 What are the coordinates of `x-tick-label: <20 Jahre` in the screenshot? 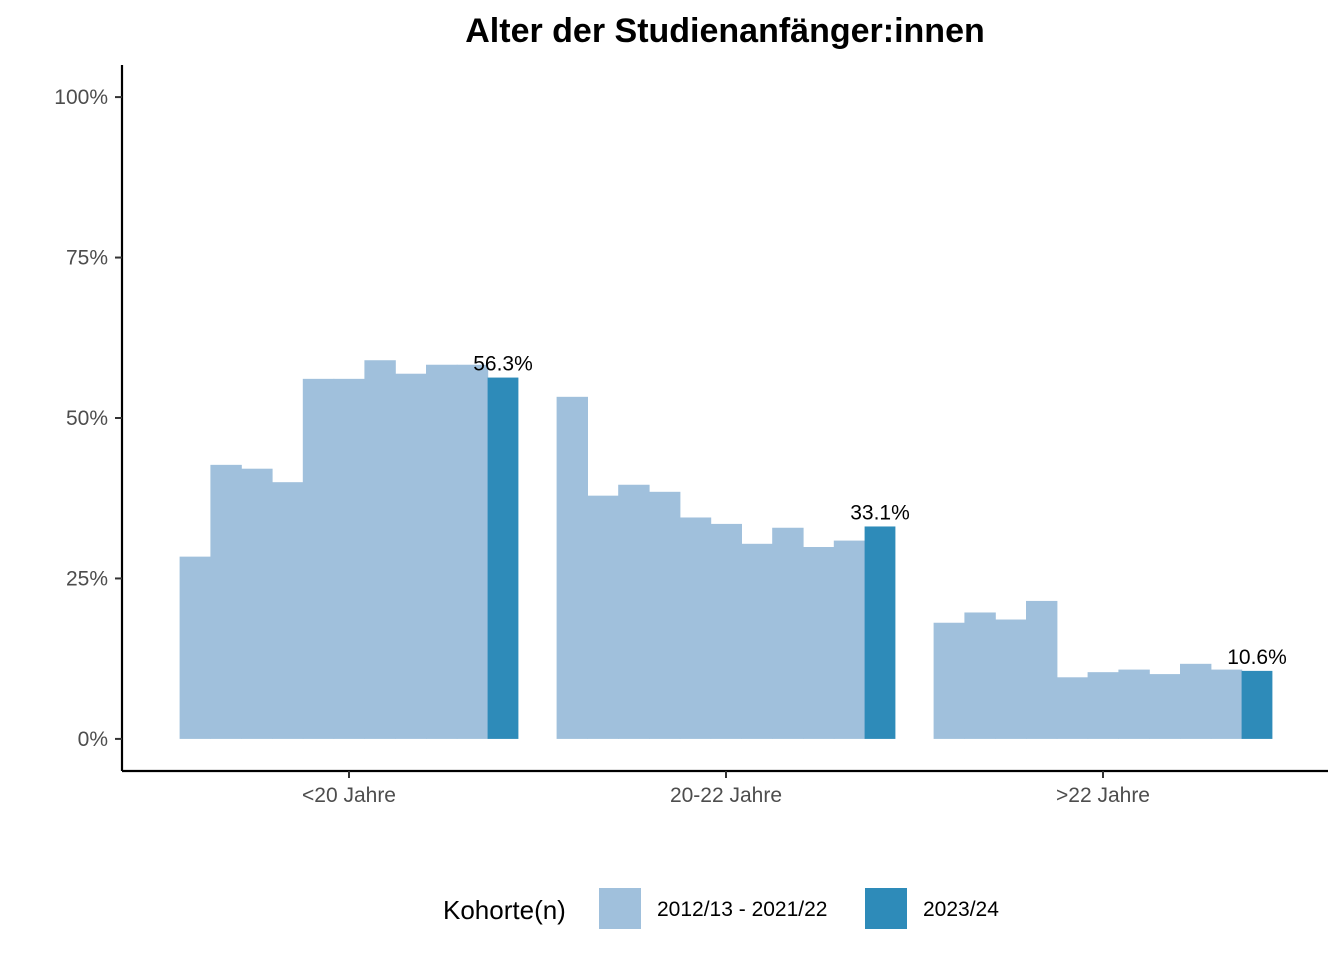 It's located at (349, 795).